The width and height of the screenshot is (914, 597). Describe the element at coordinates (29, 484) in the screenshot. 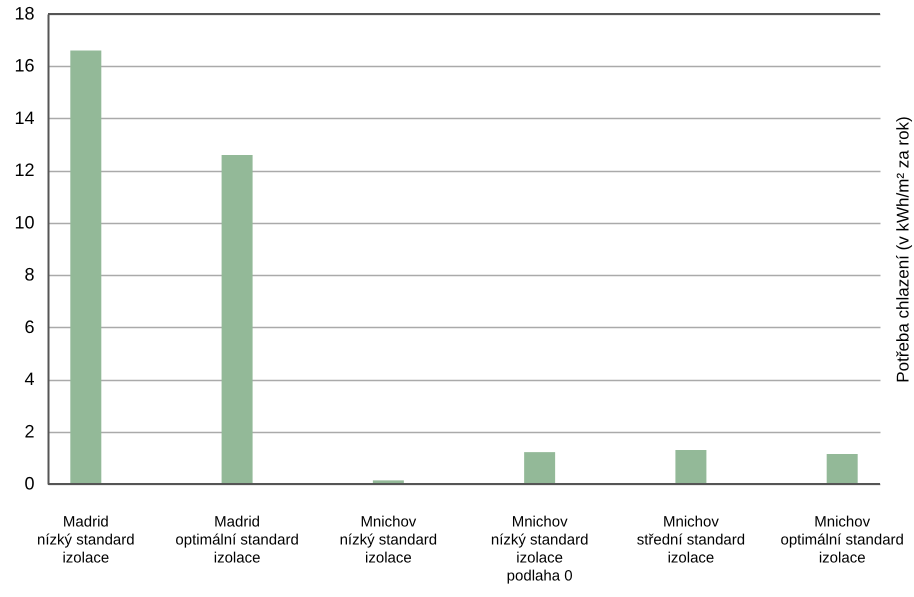

I see `y-tick-label: 0` at that location.